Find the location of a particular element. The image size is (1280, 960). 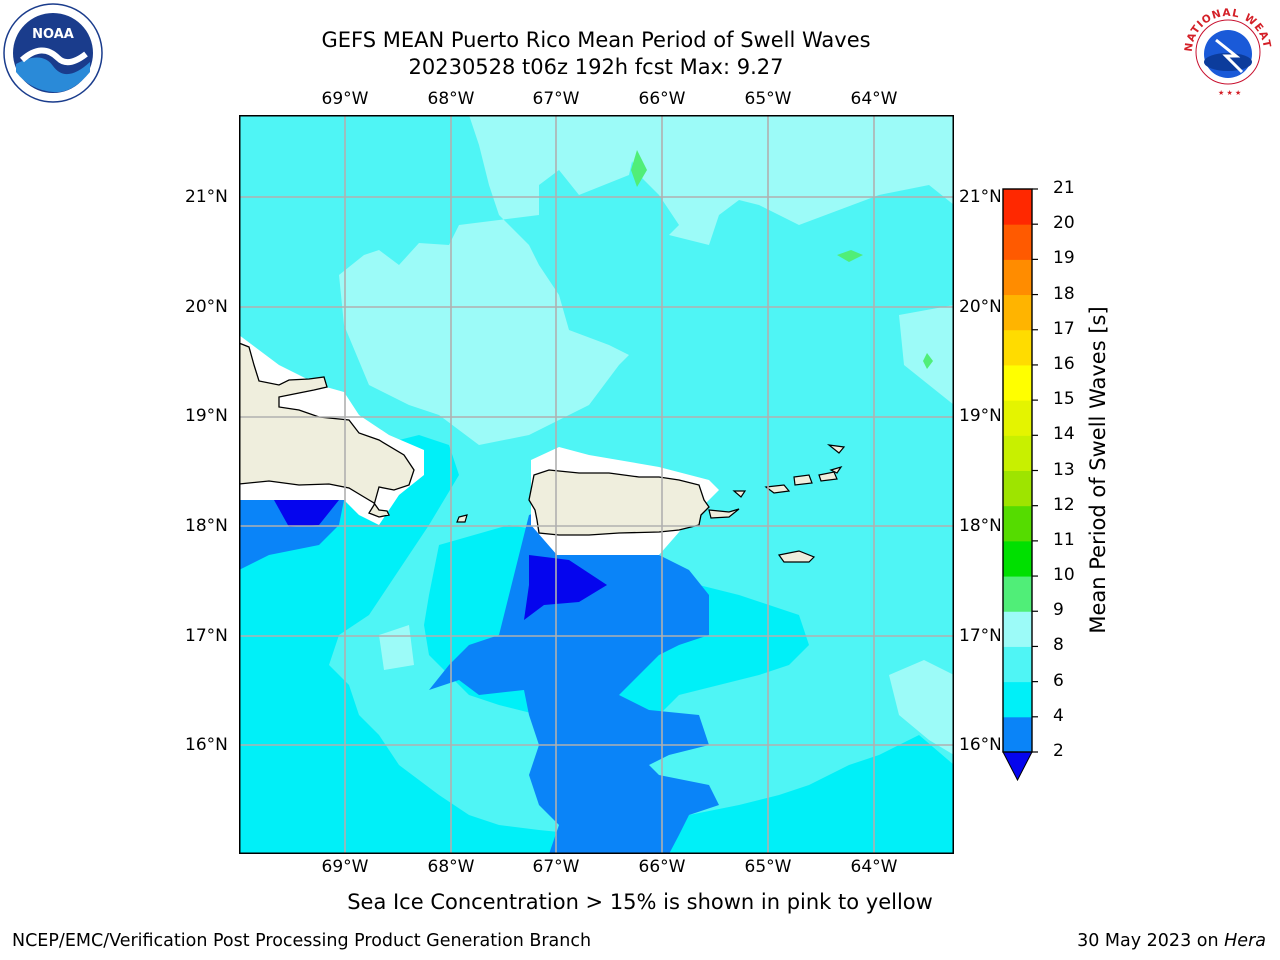

colorbar-tick-label: 14 is located at coordinates (1064, 434).